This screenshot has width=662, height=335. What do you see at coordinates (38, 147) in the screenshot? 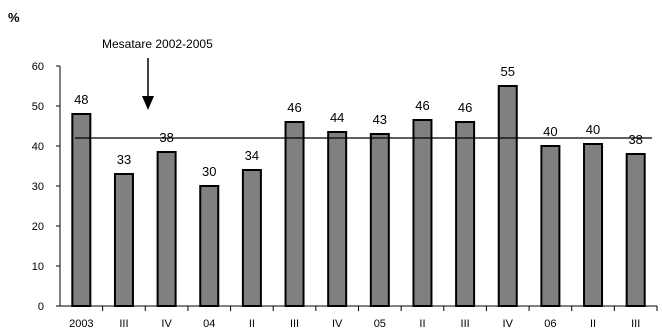
I see `y-tick-label: 40` at bounding box center [38, 147].